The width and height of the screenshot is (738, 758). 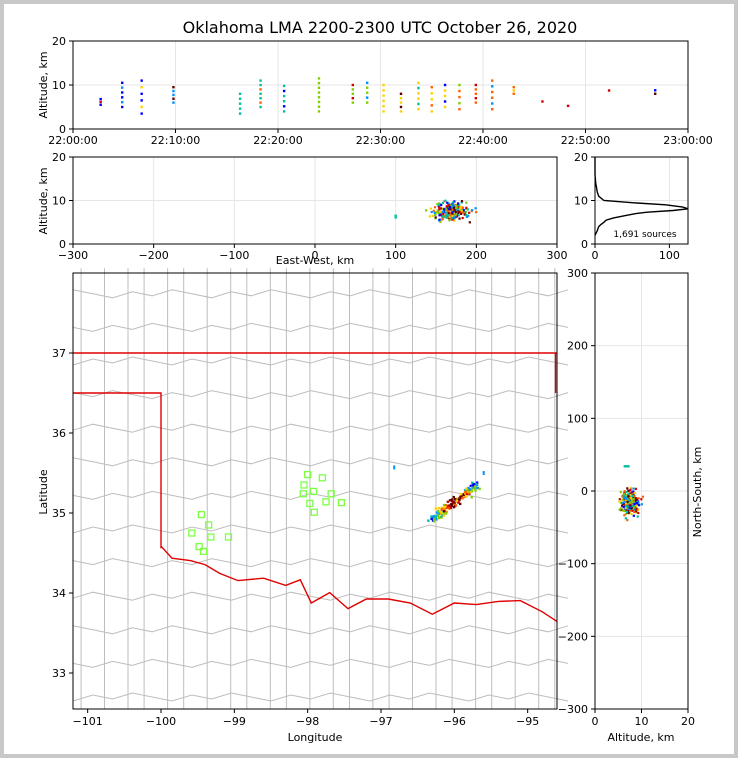 I want to click on longitude-tick-label: −101, so click(x=88, y=721).